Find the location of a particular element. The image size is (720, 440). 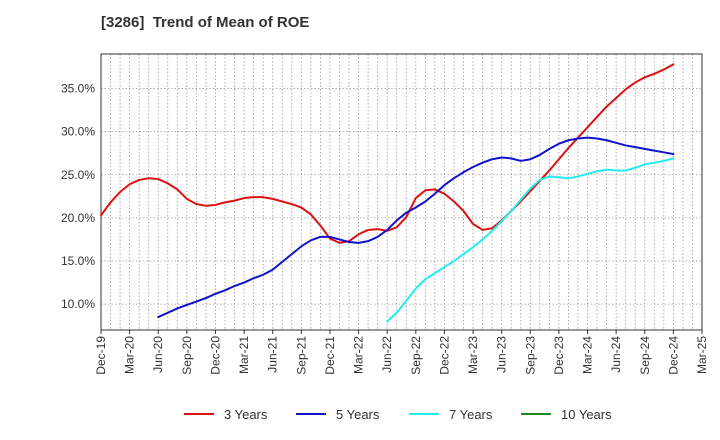

legend-label-5-years: 5 Years is located at coordinates (358, 414).